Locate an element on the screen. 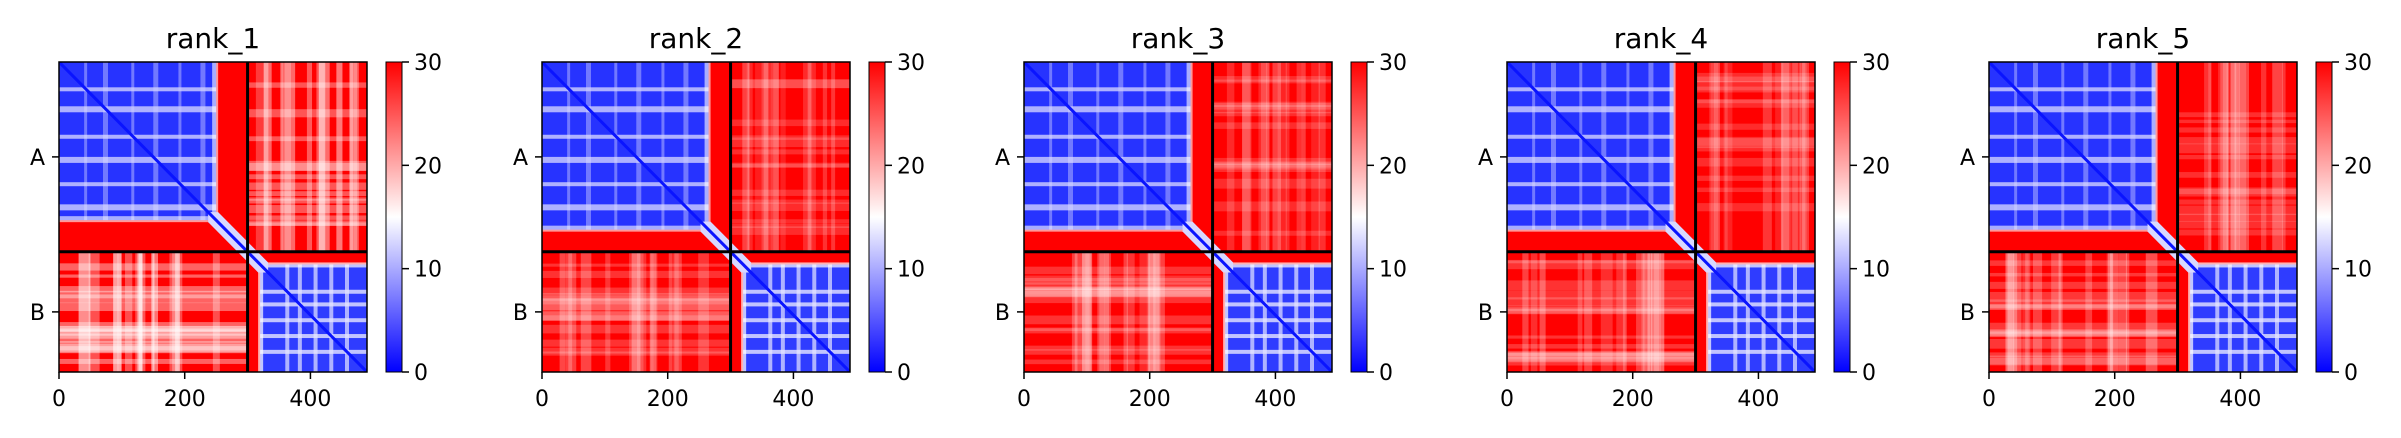  y-tick-label: A is located at coordinates (520, 158).